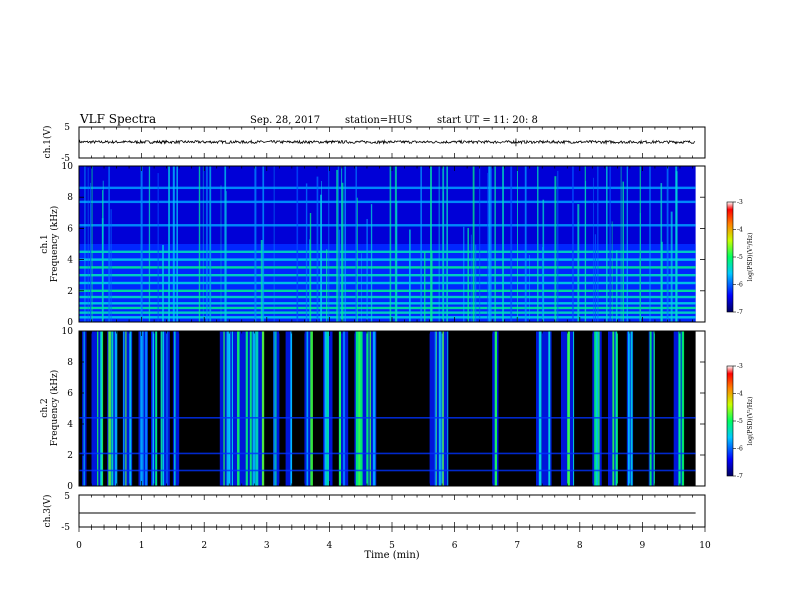 This screenshot has height=612, width=792. I want to click on x-tick-label: 4, so click(330, 546).